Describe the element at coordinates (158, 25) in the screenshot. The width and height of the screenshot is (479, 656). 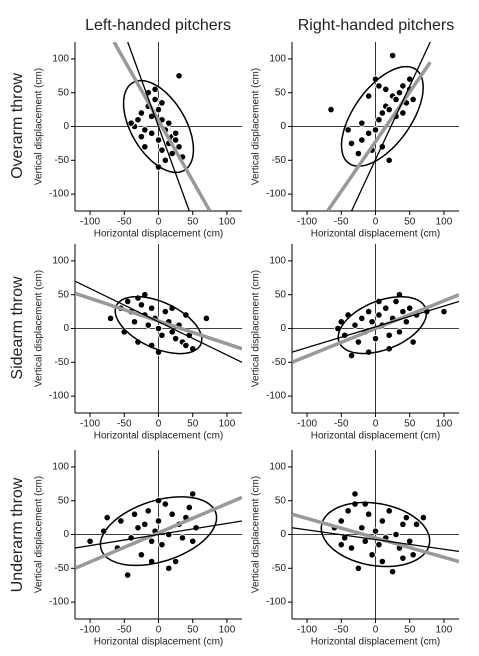
I see `column-title: Left-handed pitchers` at that location.